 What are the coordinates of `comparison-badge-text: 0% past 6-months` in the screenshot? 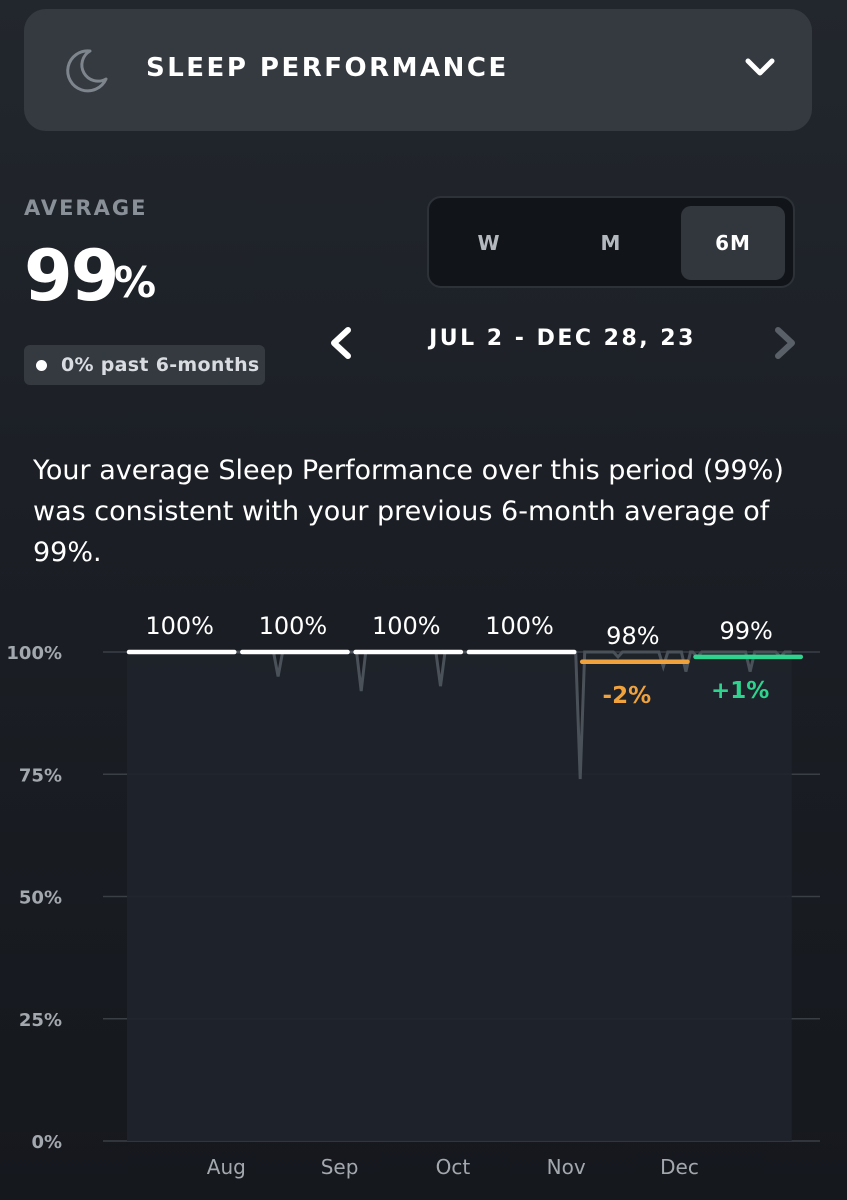 It's located at (160, 365).